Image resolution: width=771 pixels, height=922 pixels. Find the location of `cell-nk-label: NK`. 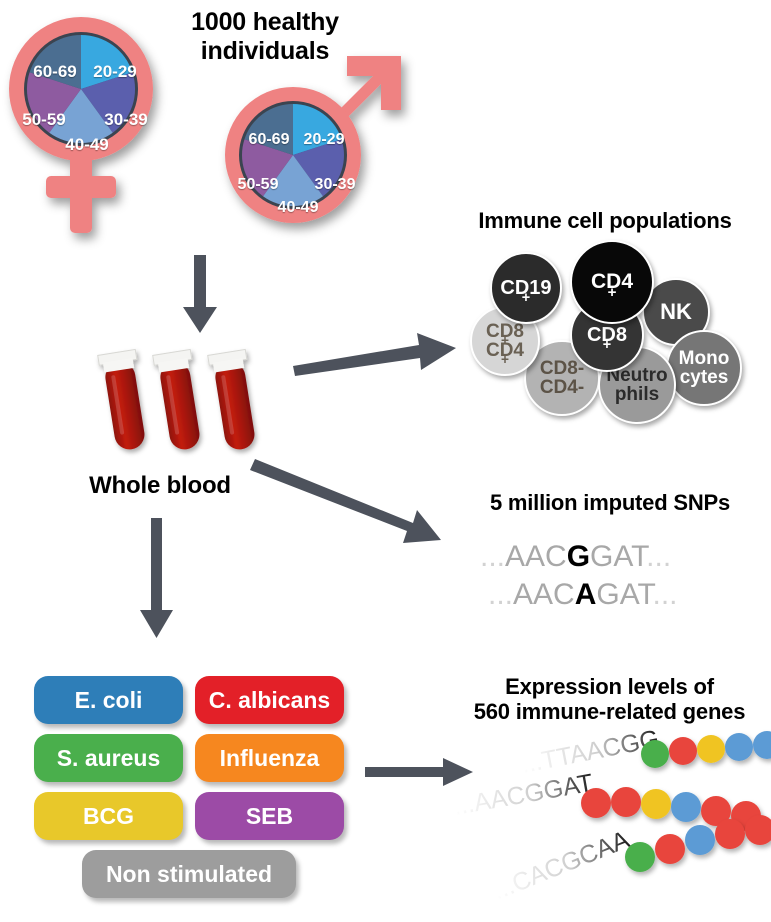

cell-nk-label: NK is located at coordinates (676, 311).